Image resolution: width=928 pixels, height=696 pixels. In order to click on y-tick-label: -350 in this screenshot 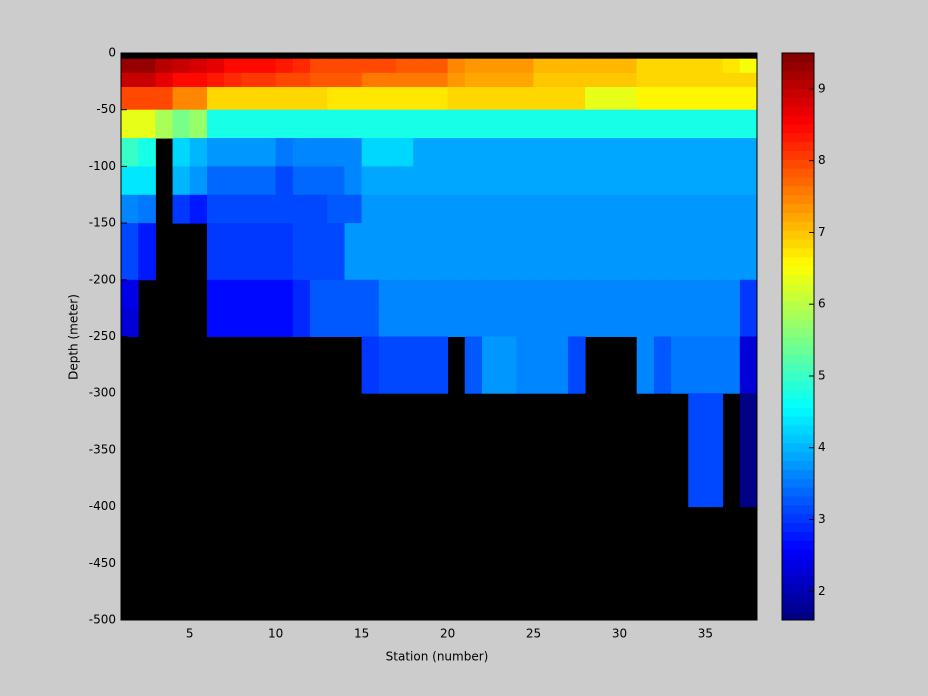, I will do `click(102, 449)`.